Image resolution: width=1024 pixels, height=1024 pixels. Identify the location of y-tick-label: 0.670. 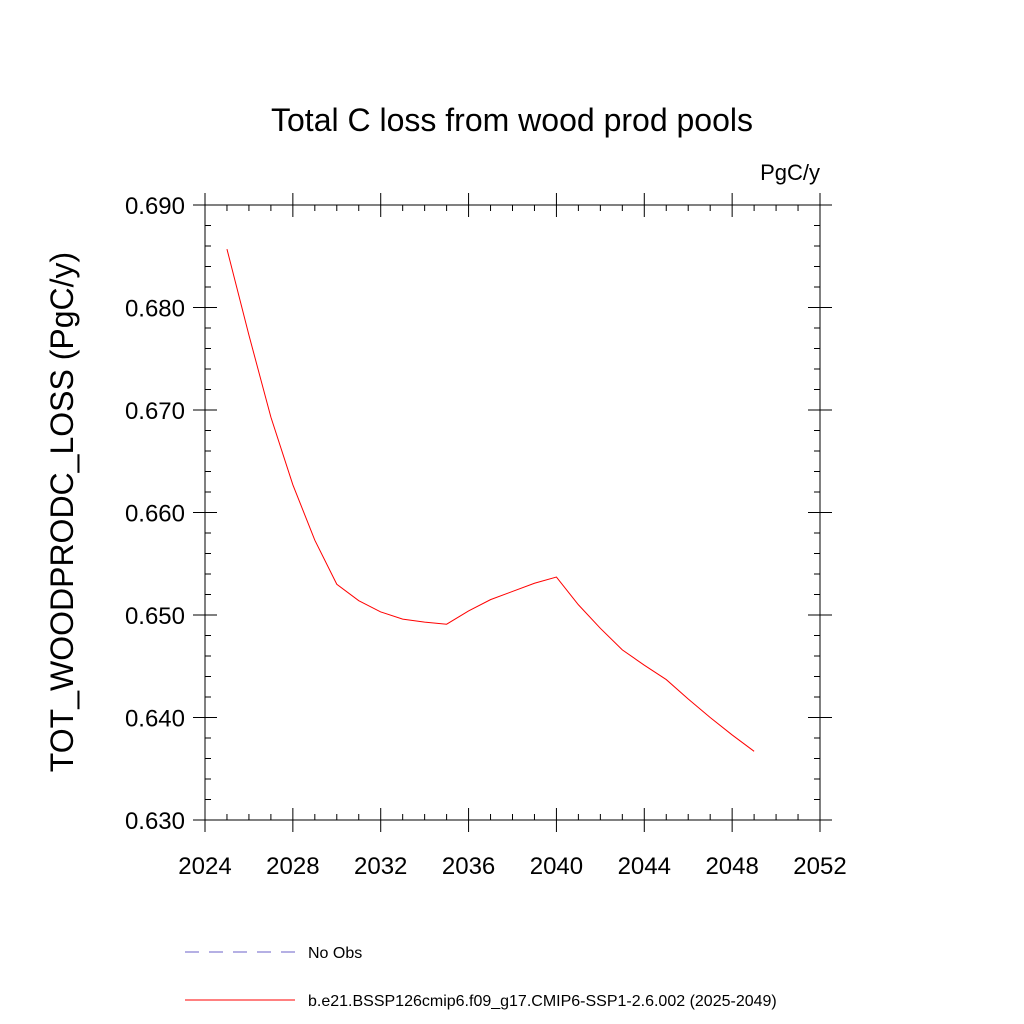
(155, 411).